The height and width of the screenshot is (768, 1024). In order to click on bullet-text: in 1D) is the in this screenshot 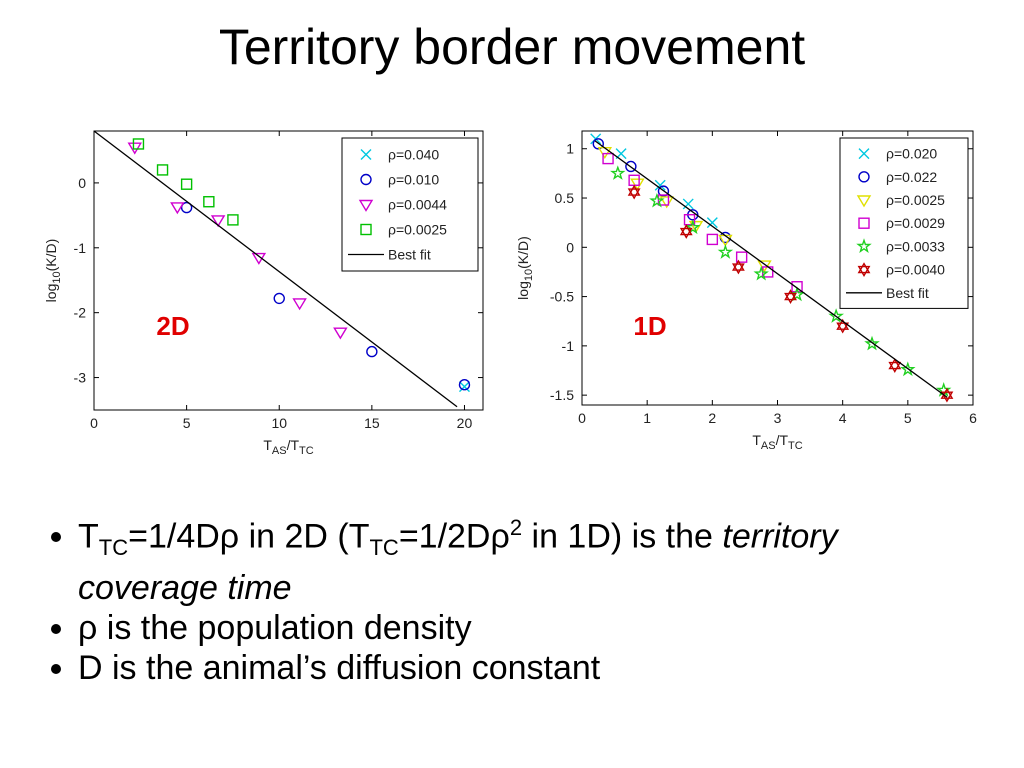, I will do `click(622, 536)`.